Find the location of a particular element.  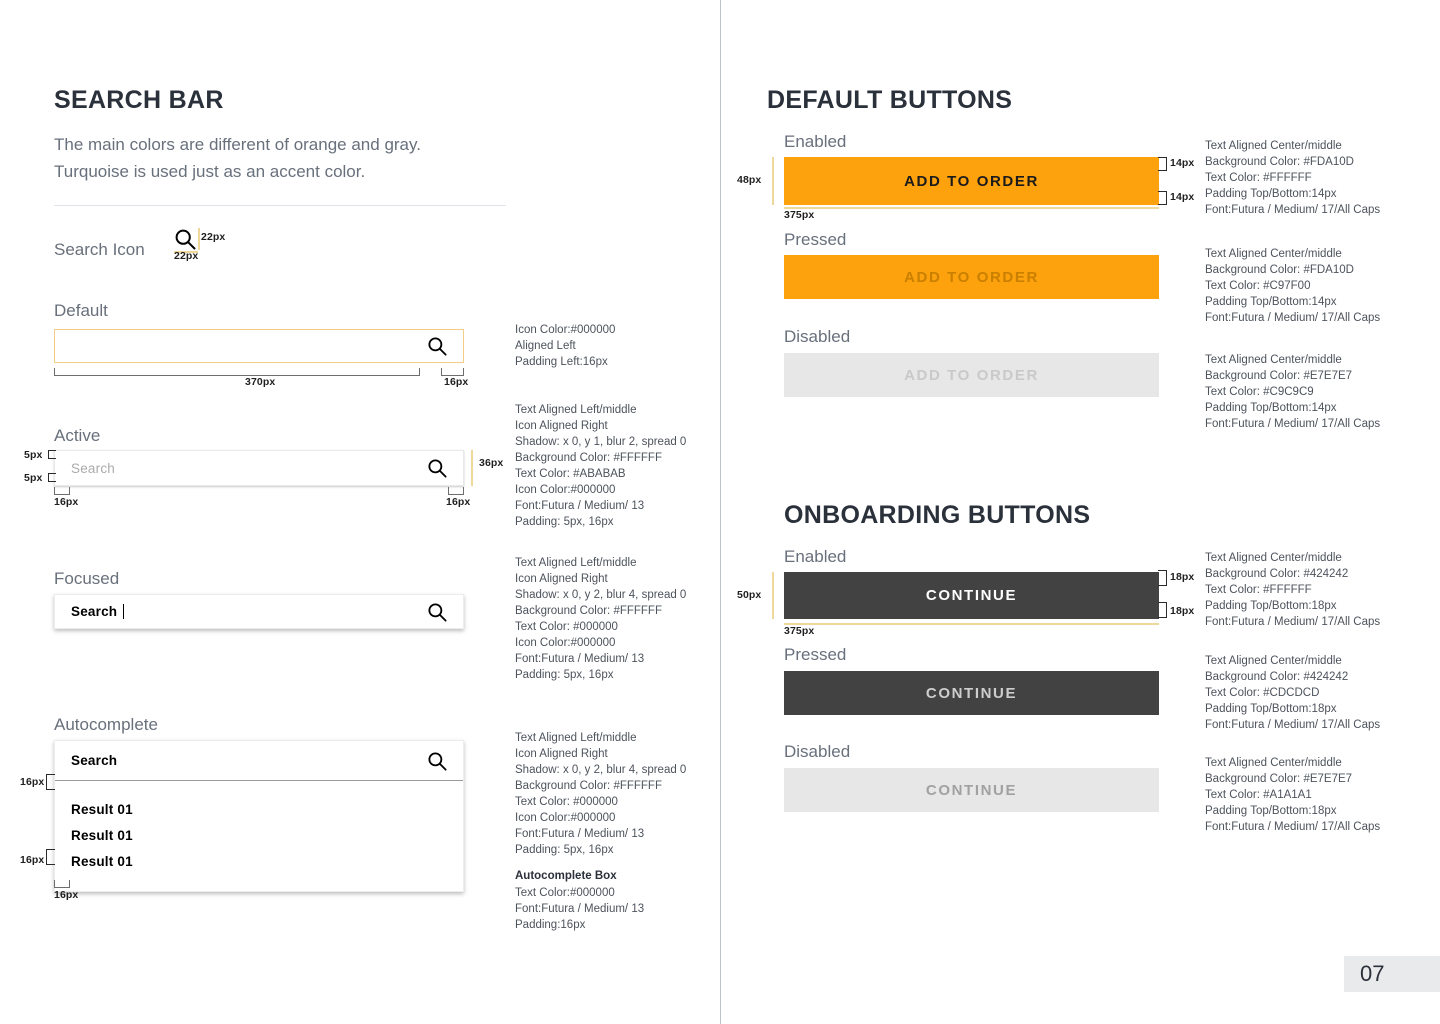

active-pad-bottom-label: 5px is located at coordinates (33, 478).